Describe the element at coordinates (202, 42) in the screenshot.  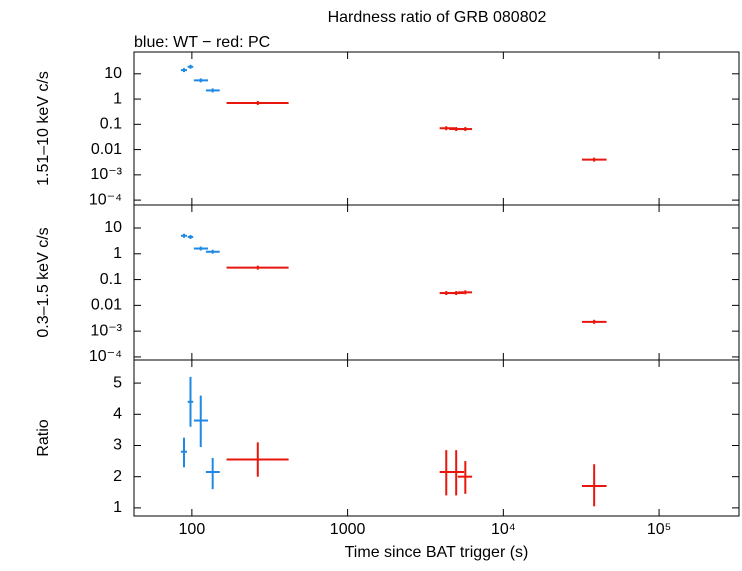
I see `chart-subtitle: blue: WT − red: PC` at that location.